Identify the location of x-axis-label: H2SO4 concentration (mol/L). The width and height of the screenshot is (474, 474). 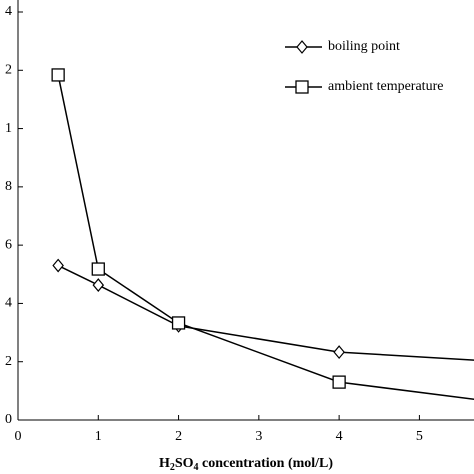
(246, 464).